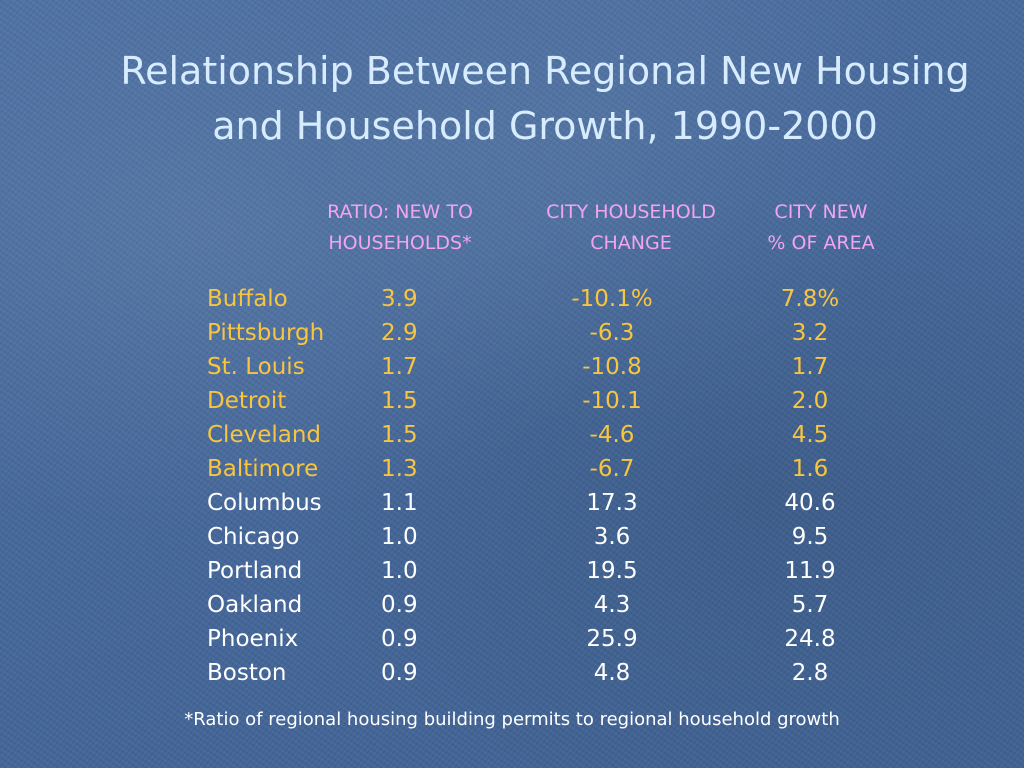 Image resolution: width=1024 pixels, height=768 pixels. What do you see at coordinates (399, 333) in the screenshot?
I see `ratio-cell: 2.9` at bounding box center [399, 333].